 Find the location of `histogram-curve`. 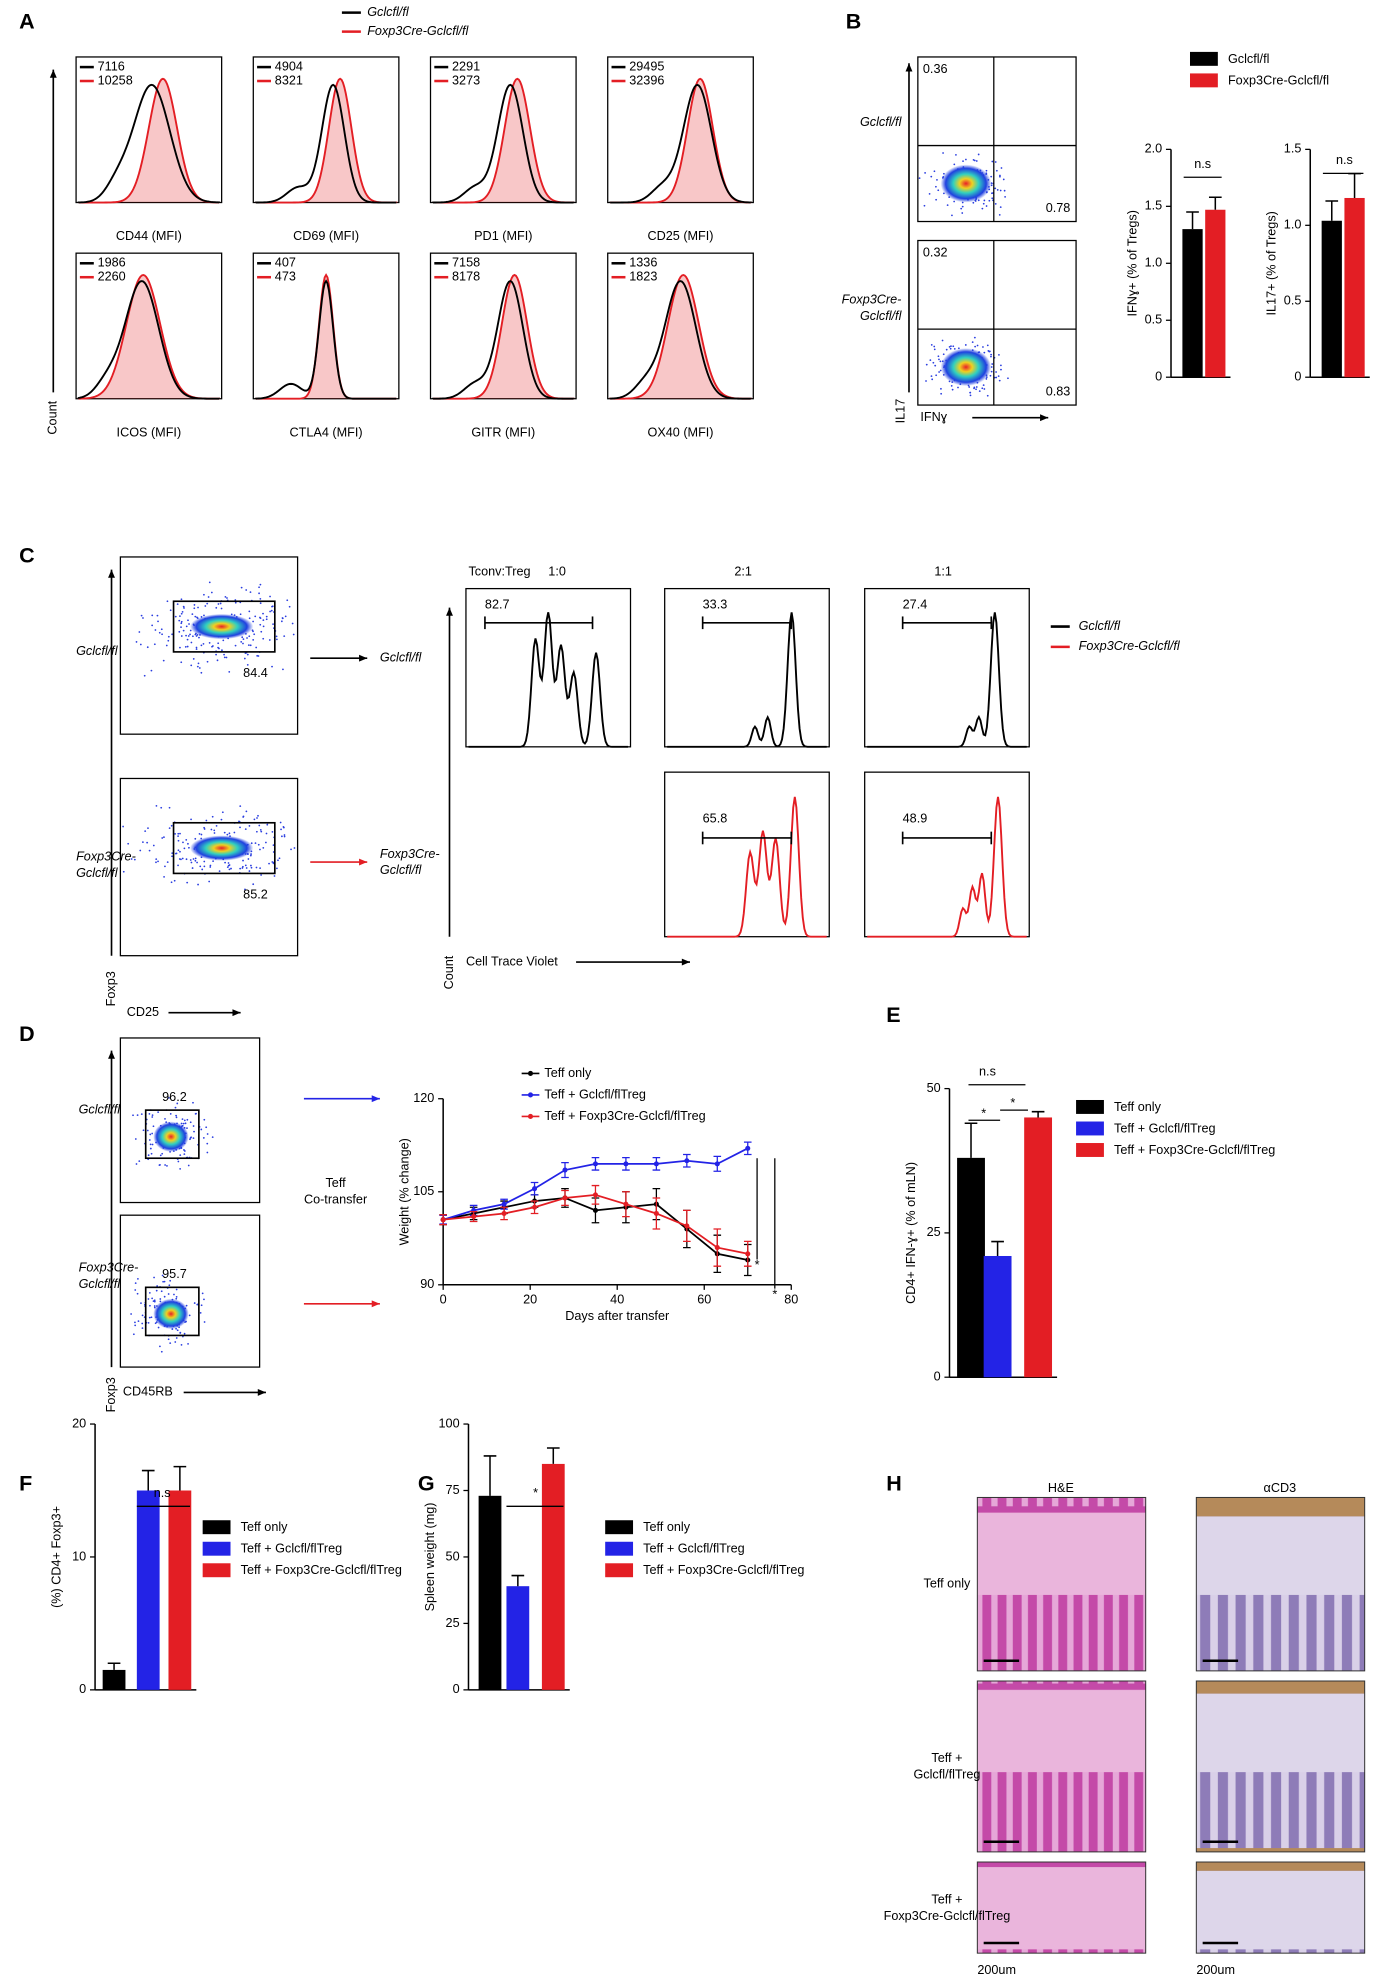

histogram-curve is located at coordinates (680, 340).